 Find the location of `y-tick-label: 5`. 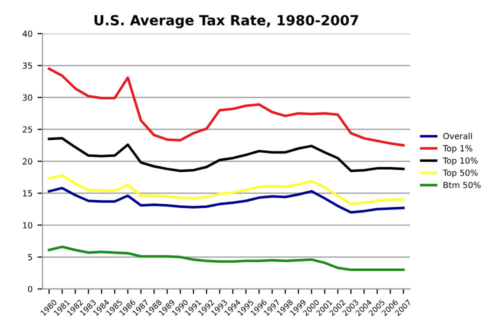

y-tick-label: 5 is located at coordinates (30, 257).